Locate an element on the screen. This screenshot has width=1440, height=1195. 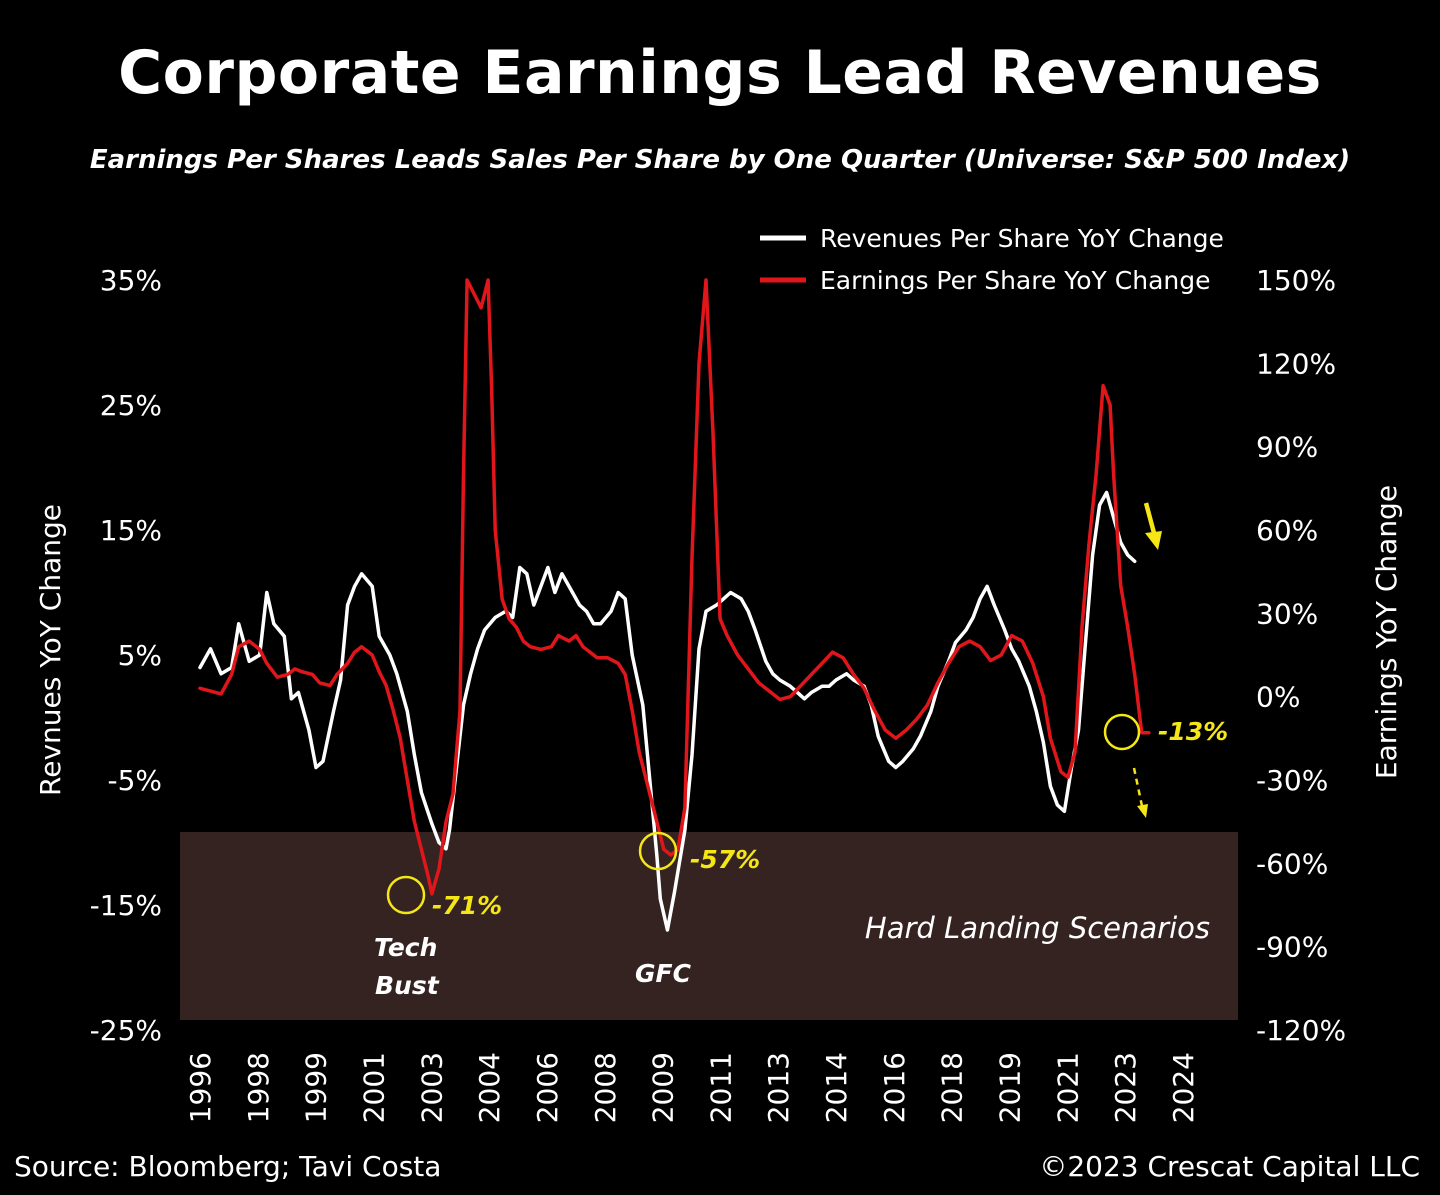
left-tick-label: 5% is located at coordinates (140, 655).